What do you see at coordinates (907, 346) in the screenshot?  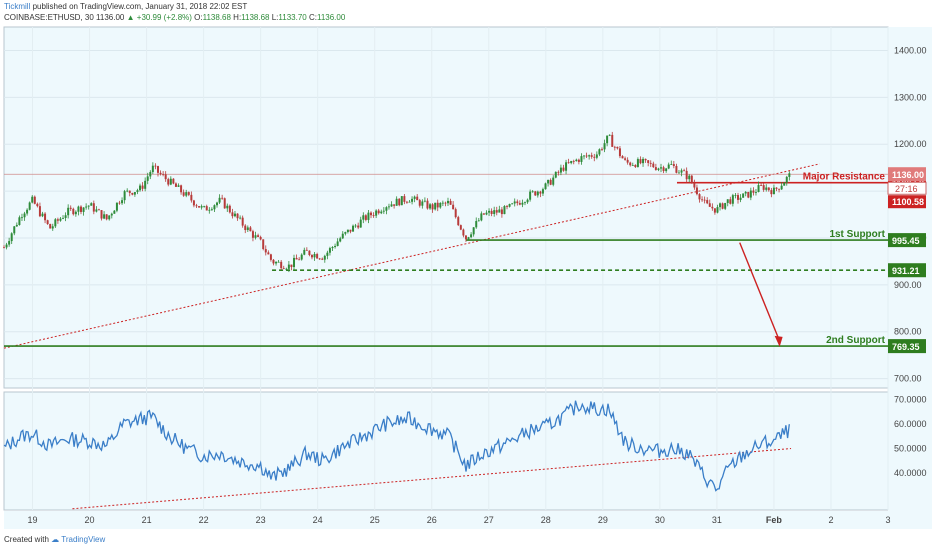 I see `level-badge` at bounding box center [907, 346].